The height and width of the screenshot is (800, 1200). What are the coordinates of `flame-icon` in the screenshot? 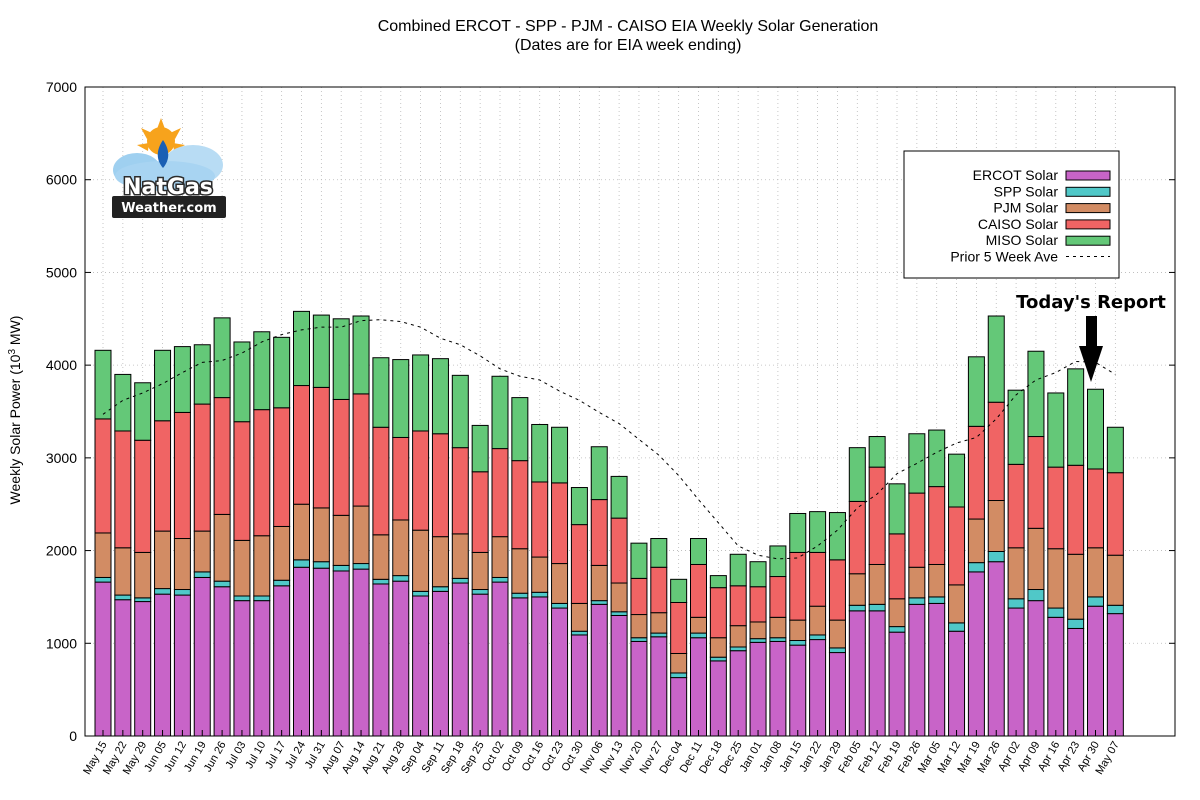 It's located at (163, 154).